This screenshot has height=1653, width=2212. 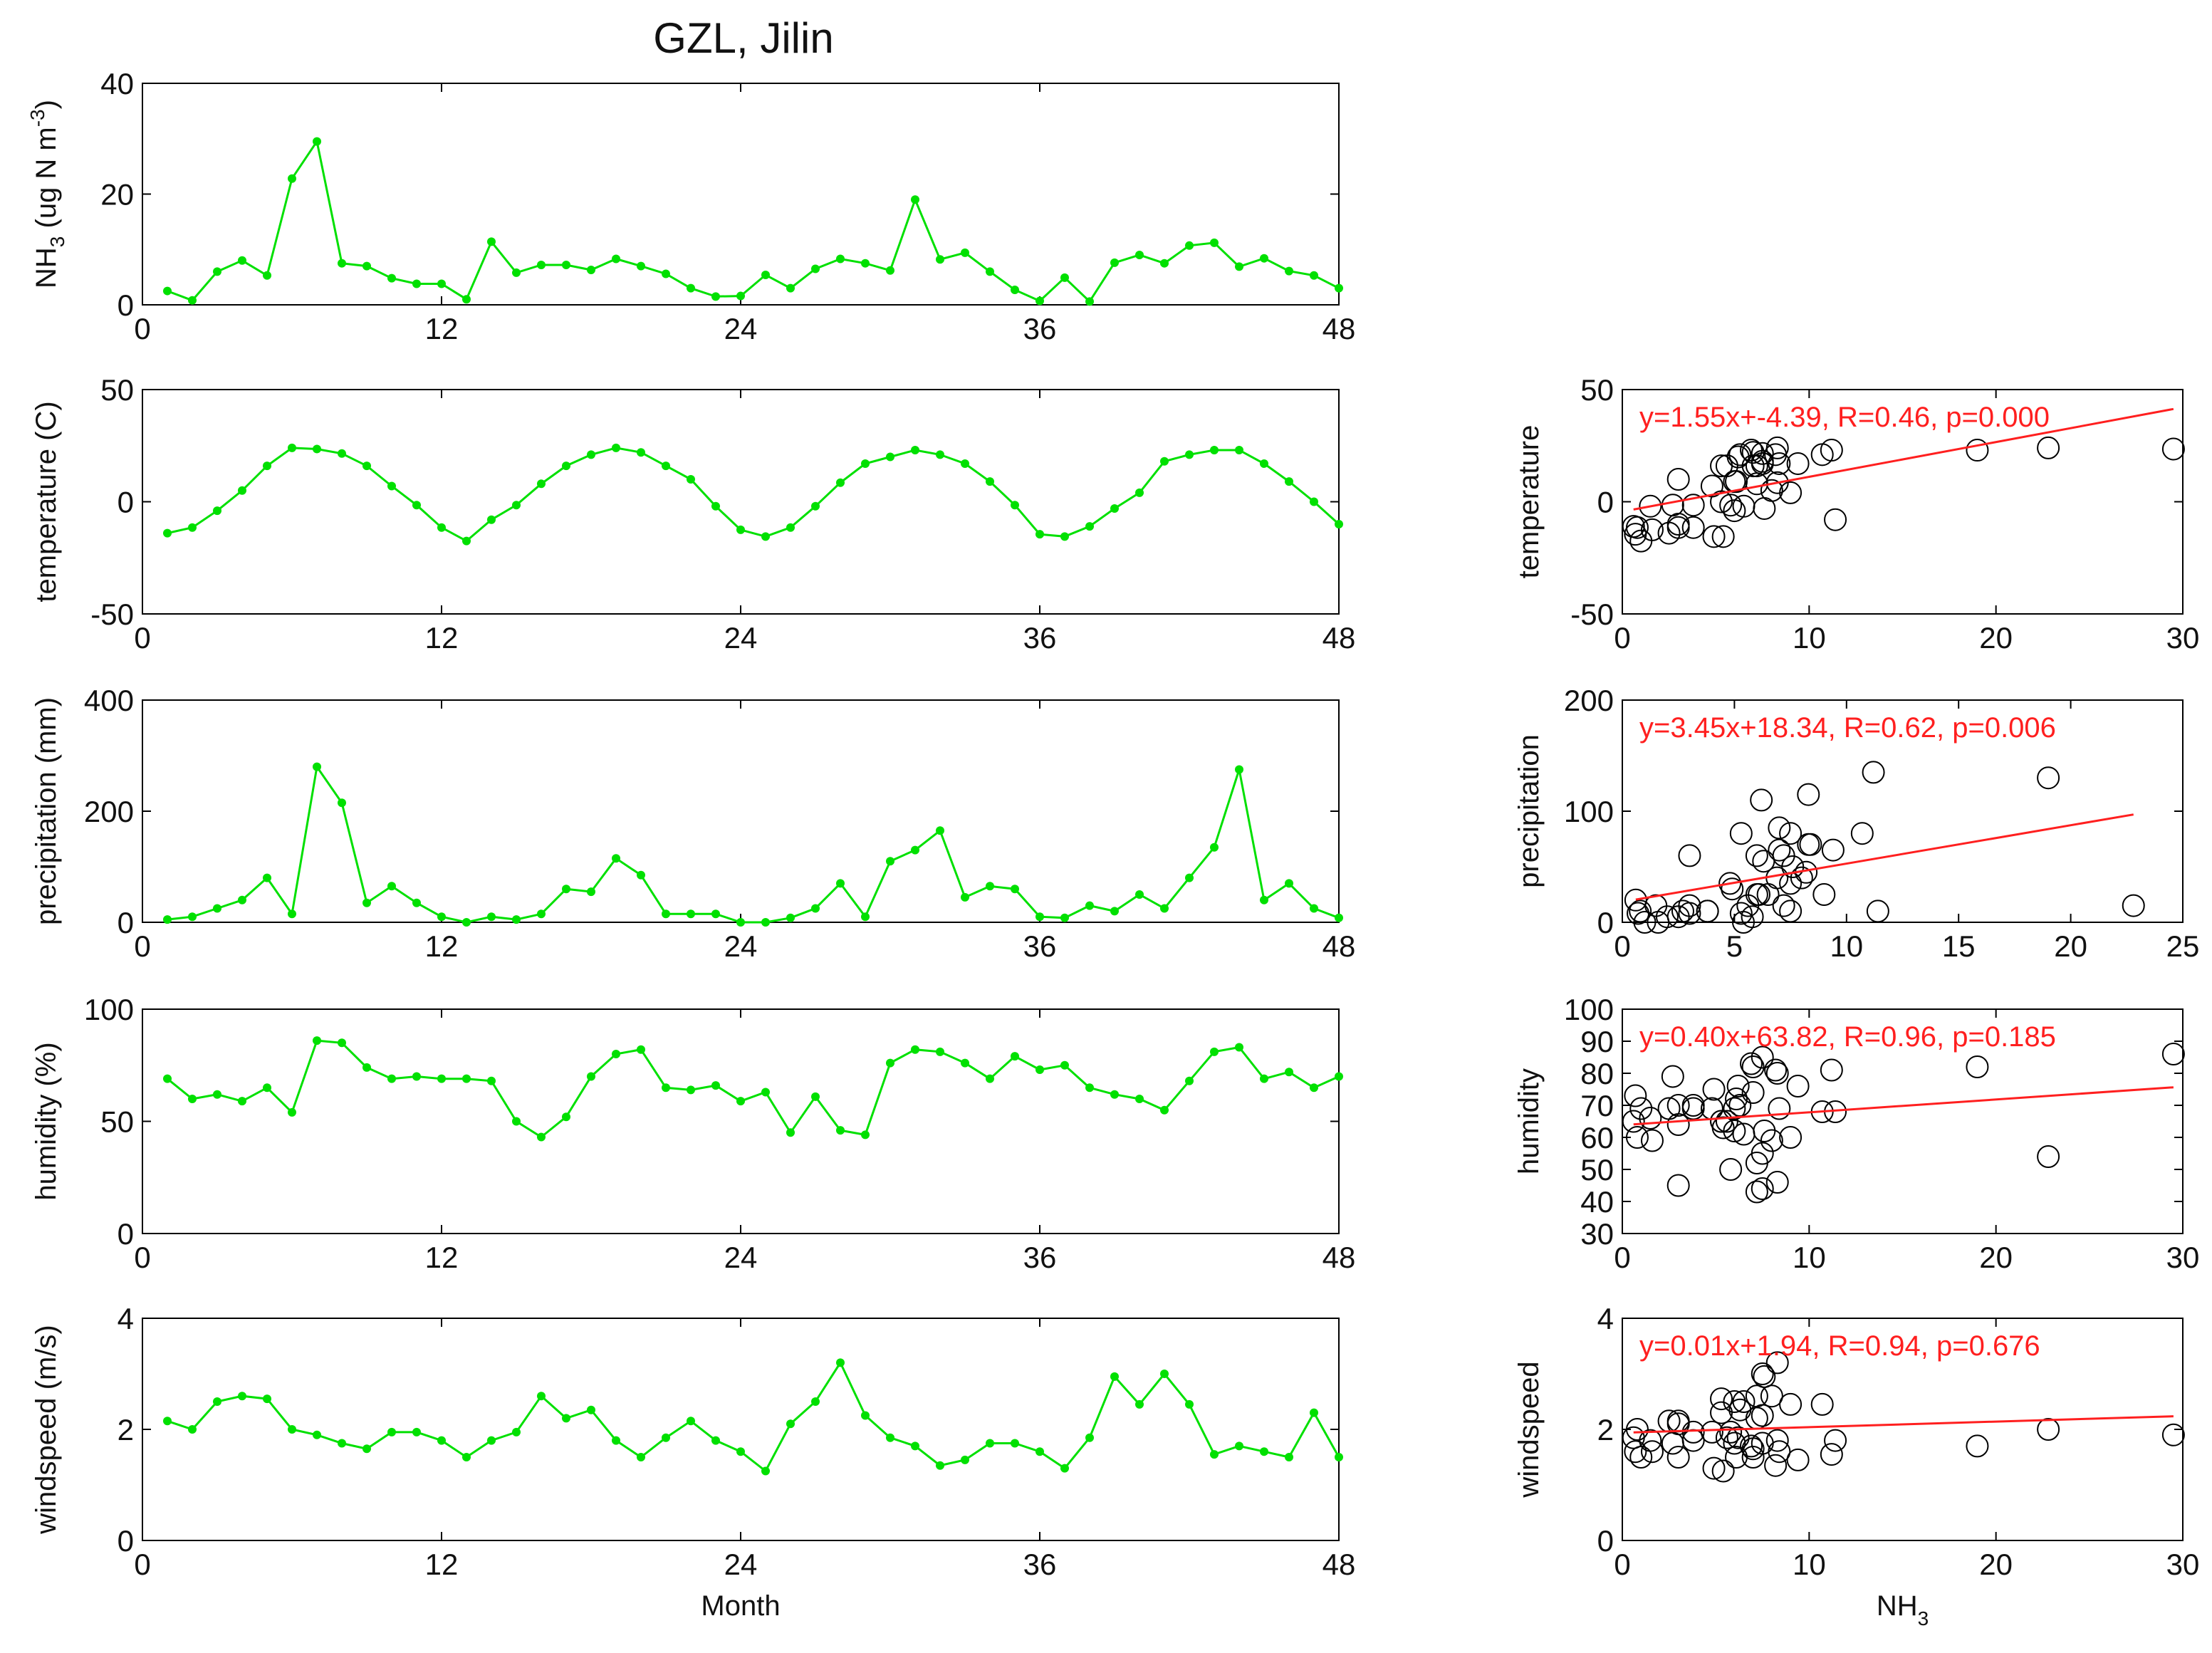 I want to click on y-axis-label: temperature (C), so click(x=47, y=501).